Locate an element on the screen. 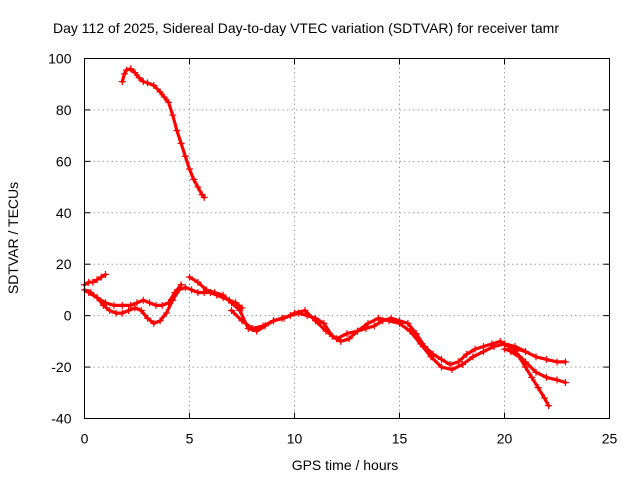 The width and height of the screenshot is (640, 480). y-tick-label: 40 is located at coordinates (64, 213).